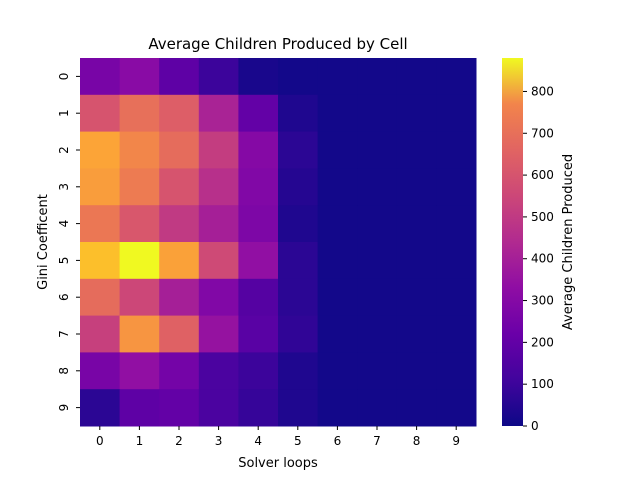 Image resolution: width=640 pixels, height=480 pixels. Describe the element at coordinates (542, 259) in the screenshot. I see `colorbar-tick-label: 400` at that location.